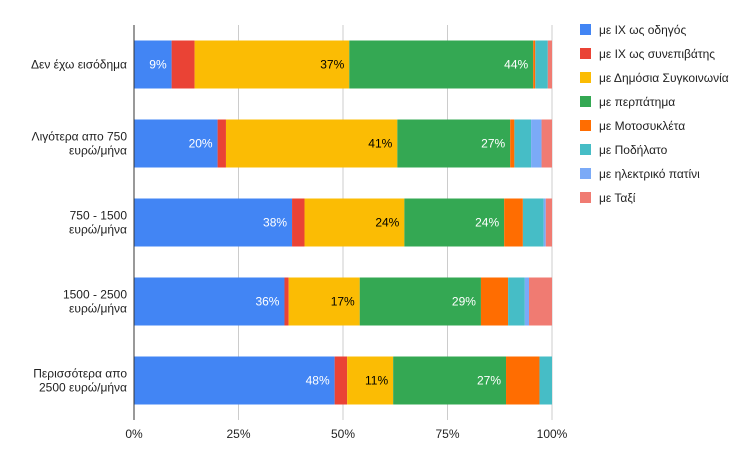  I want to click on x-tick-label: 100%, so click(552, 434).